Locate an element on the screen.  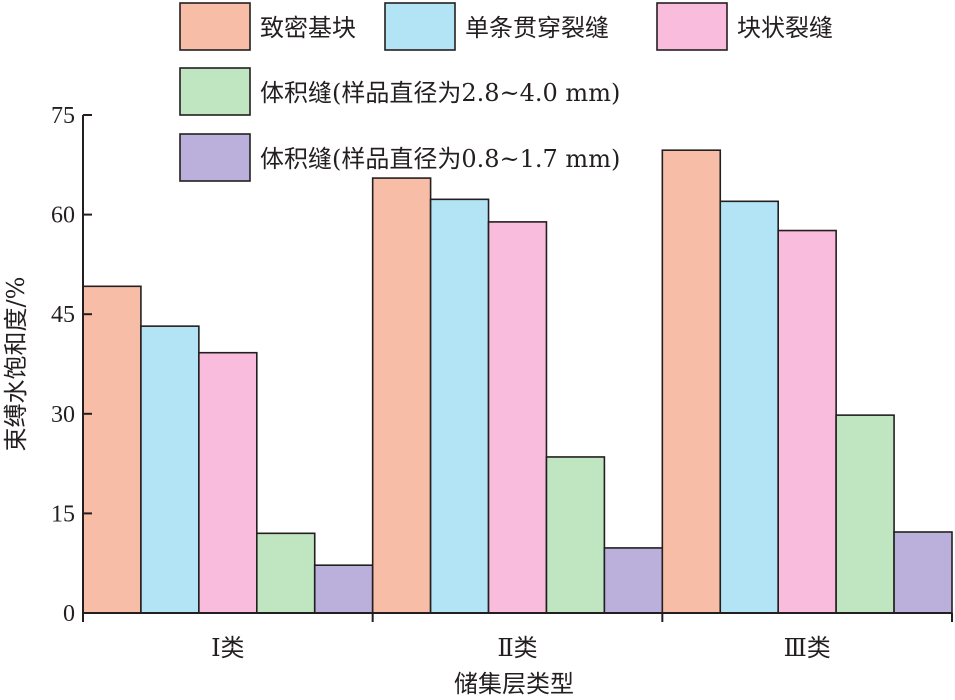
x-category-label: Ⅲ类 is located at coordinates (807, 648).